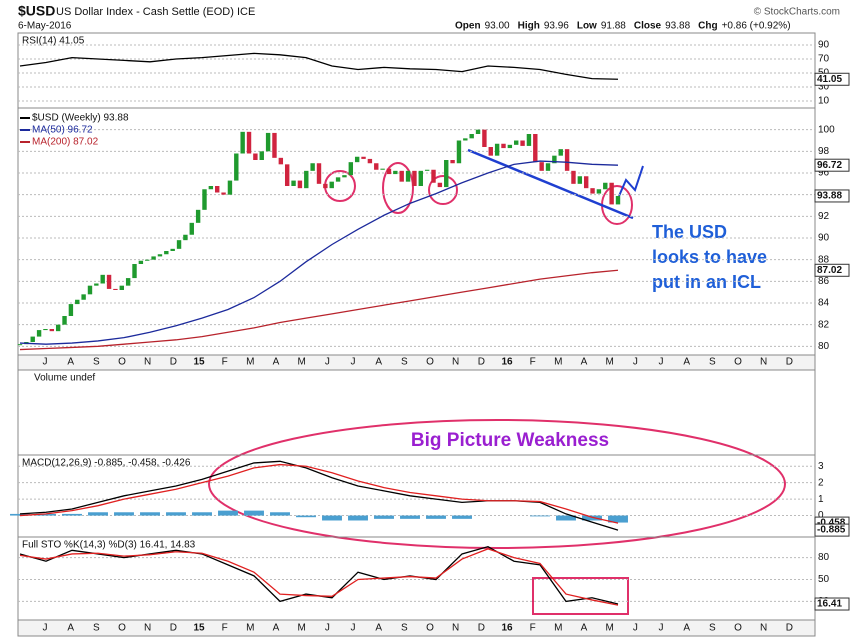 This screenshot has width=858, height=644. Describe the element at coordinates (831, 530) in the screenshot. I see `current-value-label: -0.885` at that location.